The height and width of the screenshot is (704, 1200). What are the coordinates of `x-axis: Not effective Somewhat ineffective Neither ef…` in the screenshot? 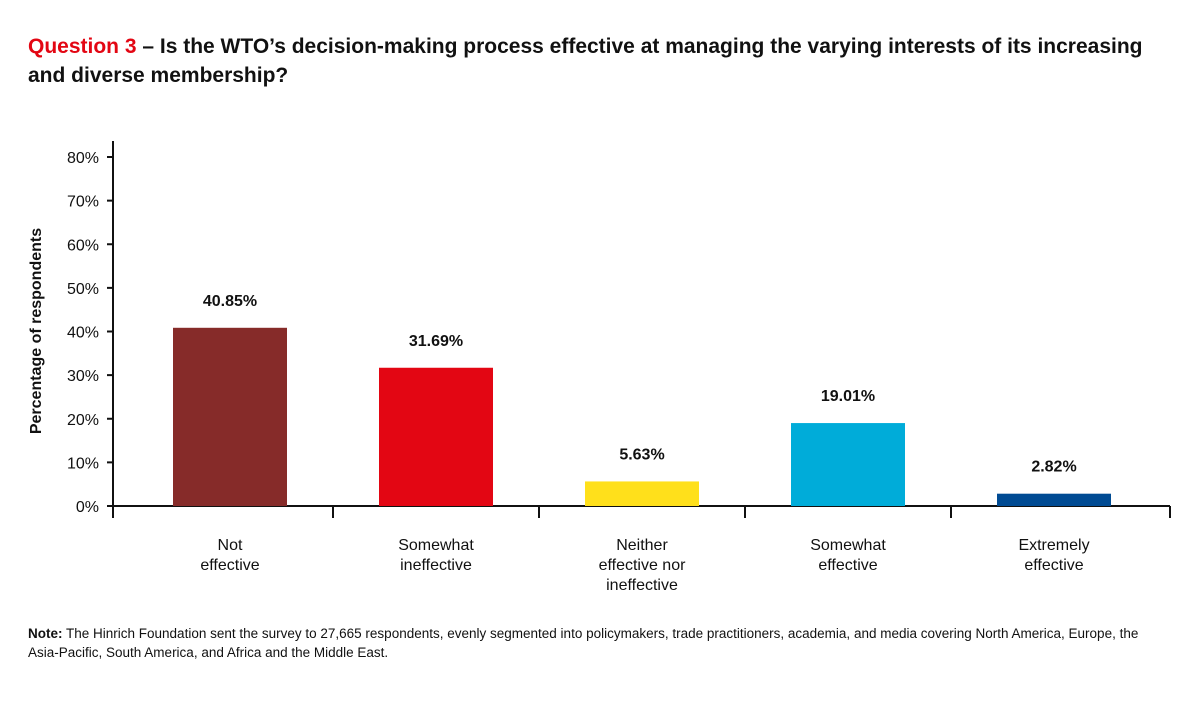 It's located at (641, 549).